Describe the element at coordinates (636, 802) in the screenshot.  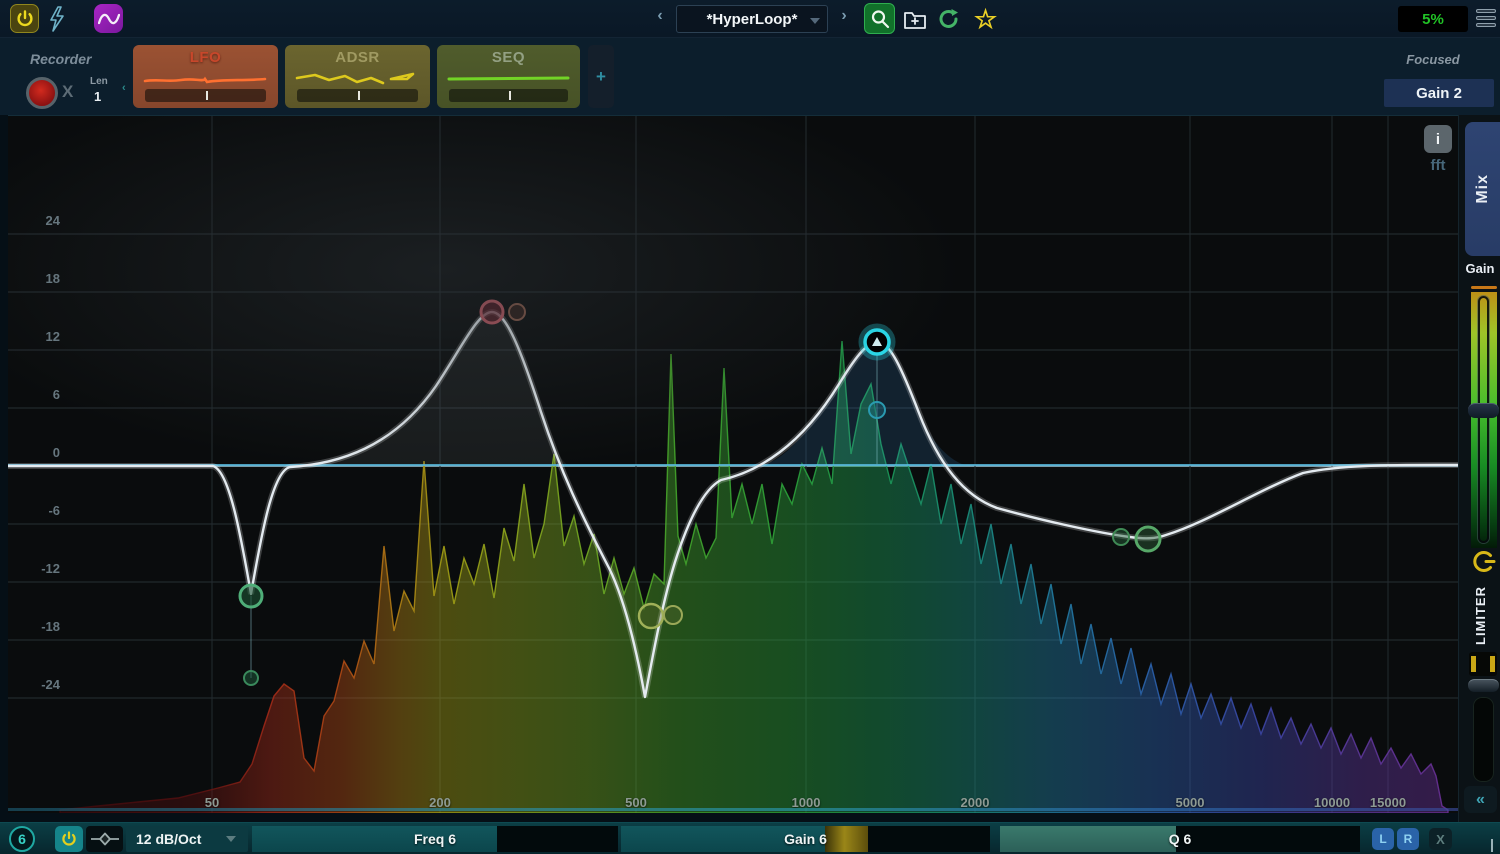
I see `freq-tick-label: 500` at that location.